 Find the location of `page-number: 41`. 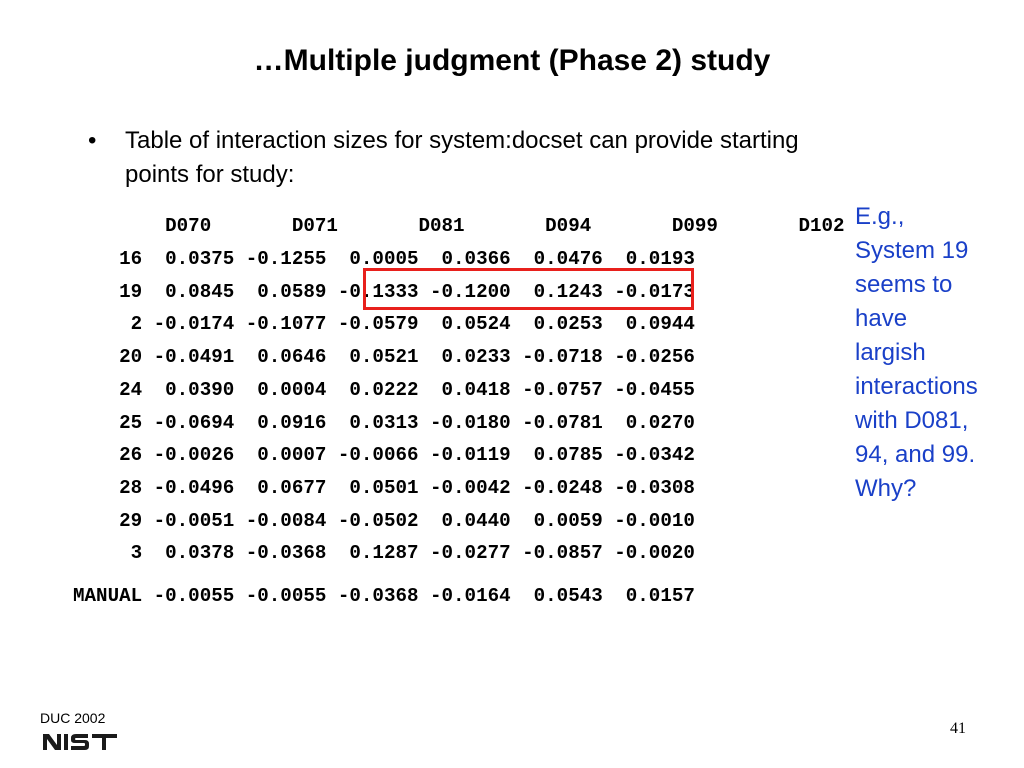

page-number: 41 is located at coordinates (958, 728).